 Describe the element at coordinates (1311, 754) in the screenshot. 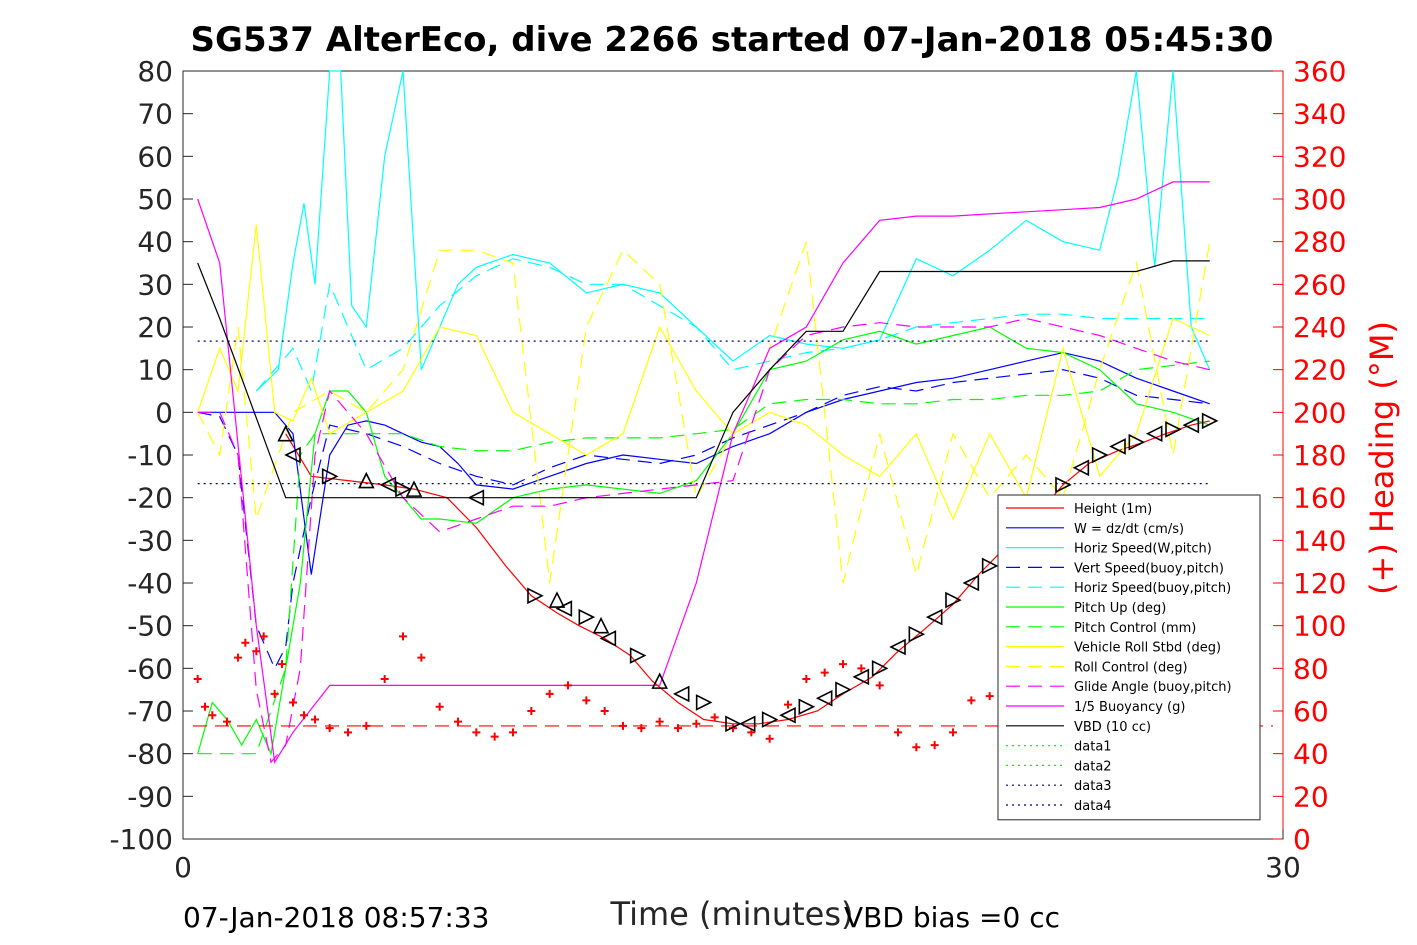

I see `right-tick-label: 40` at that location.